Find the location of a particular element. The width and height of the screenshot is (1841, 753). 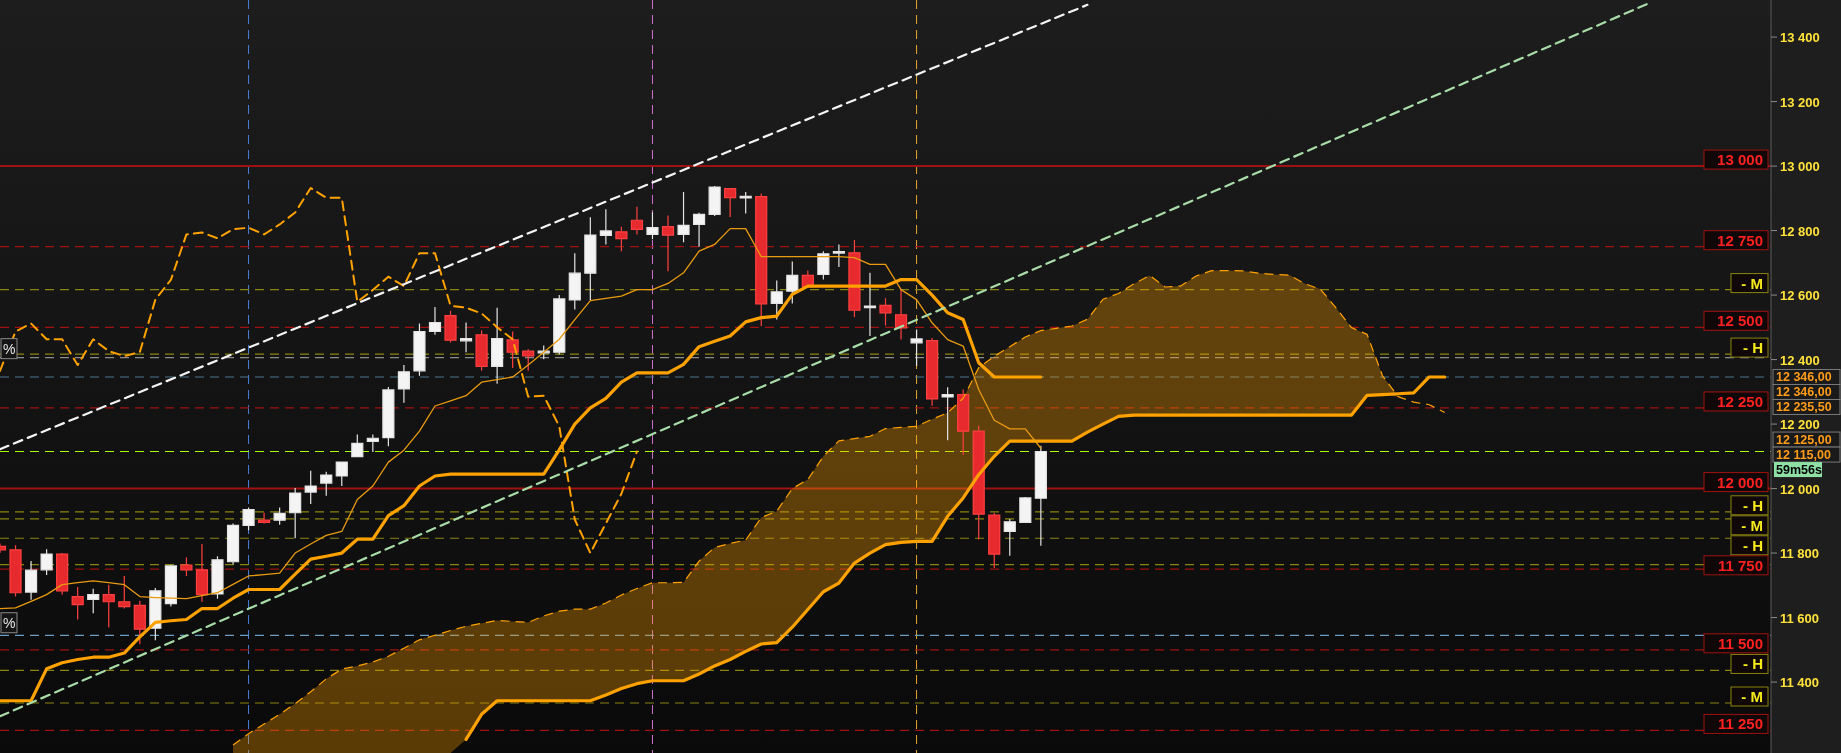

ref-line-label: 12 750 is located at coordinates (1740, 240).